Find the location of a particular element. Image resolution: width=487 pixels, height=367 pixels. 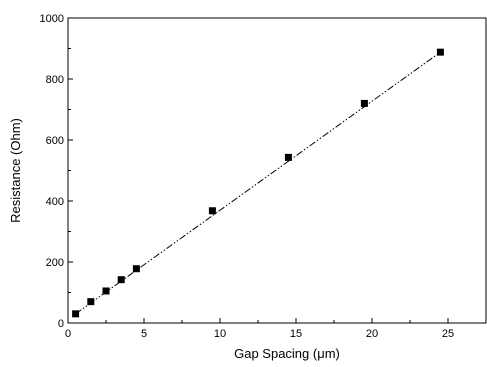

x-tick-label: 0 is located at coordinates (68, 334).